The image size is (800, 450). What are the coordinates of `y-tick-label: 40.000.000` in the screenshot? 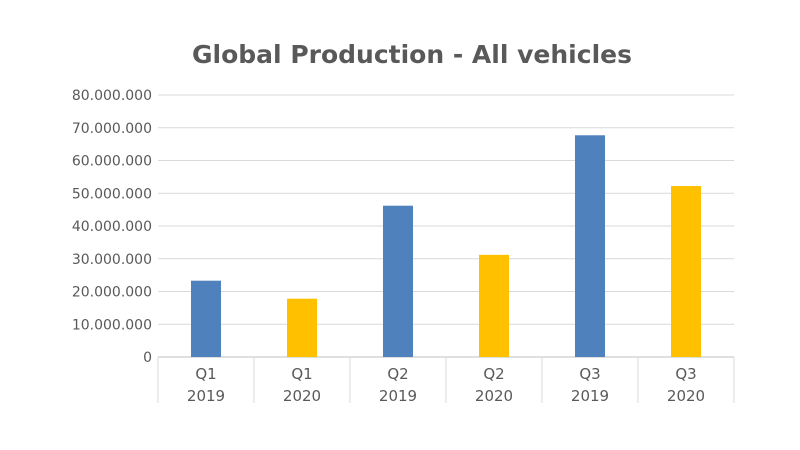 It's located at (112, 227).